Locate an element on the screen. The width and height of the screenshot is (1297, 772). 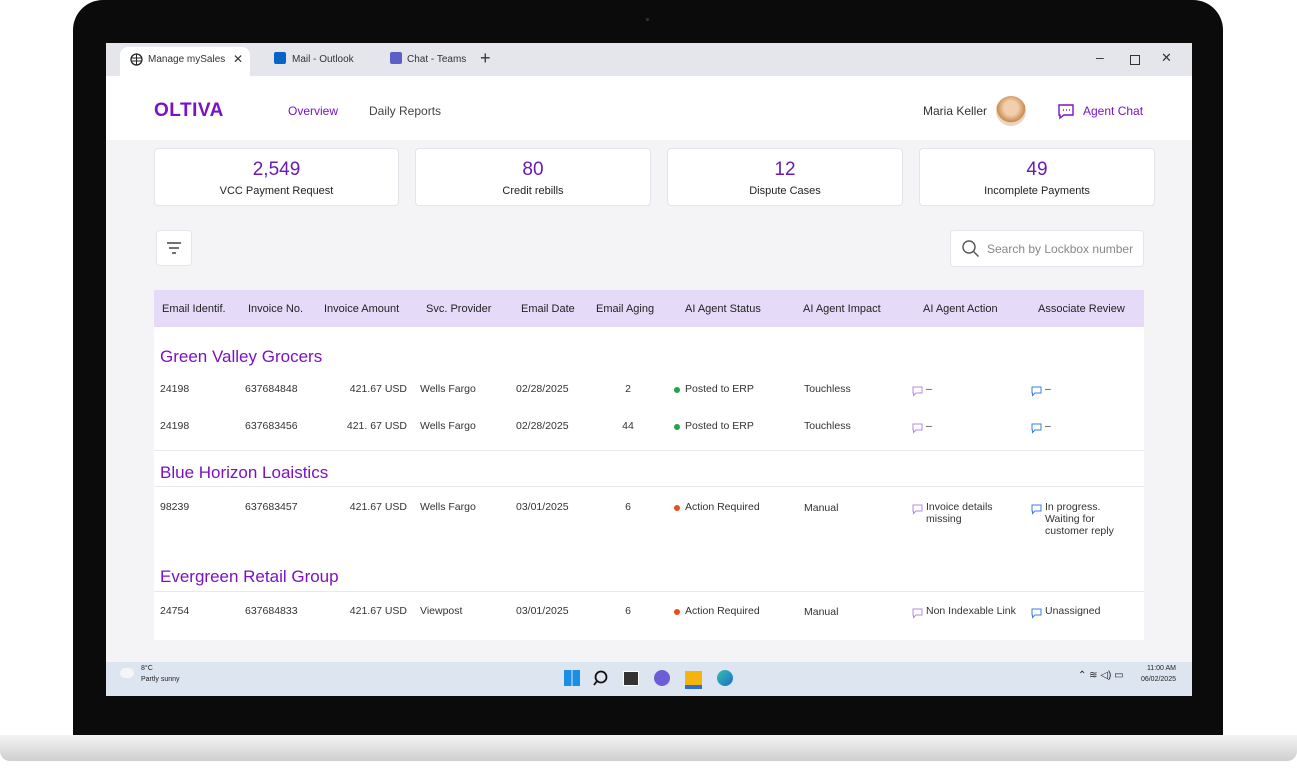
table-cell: 98239 is located at coordinates (175, 507).